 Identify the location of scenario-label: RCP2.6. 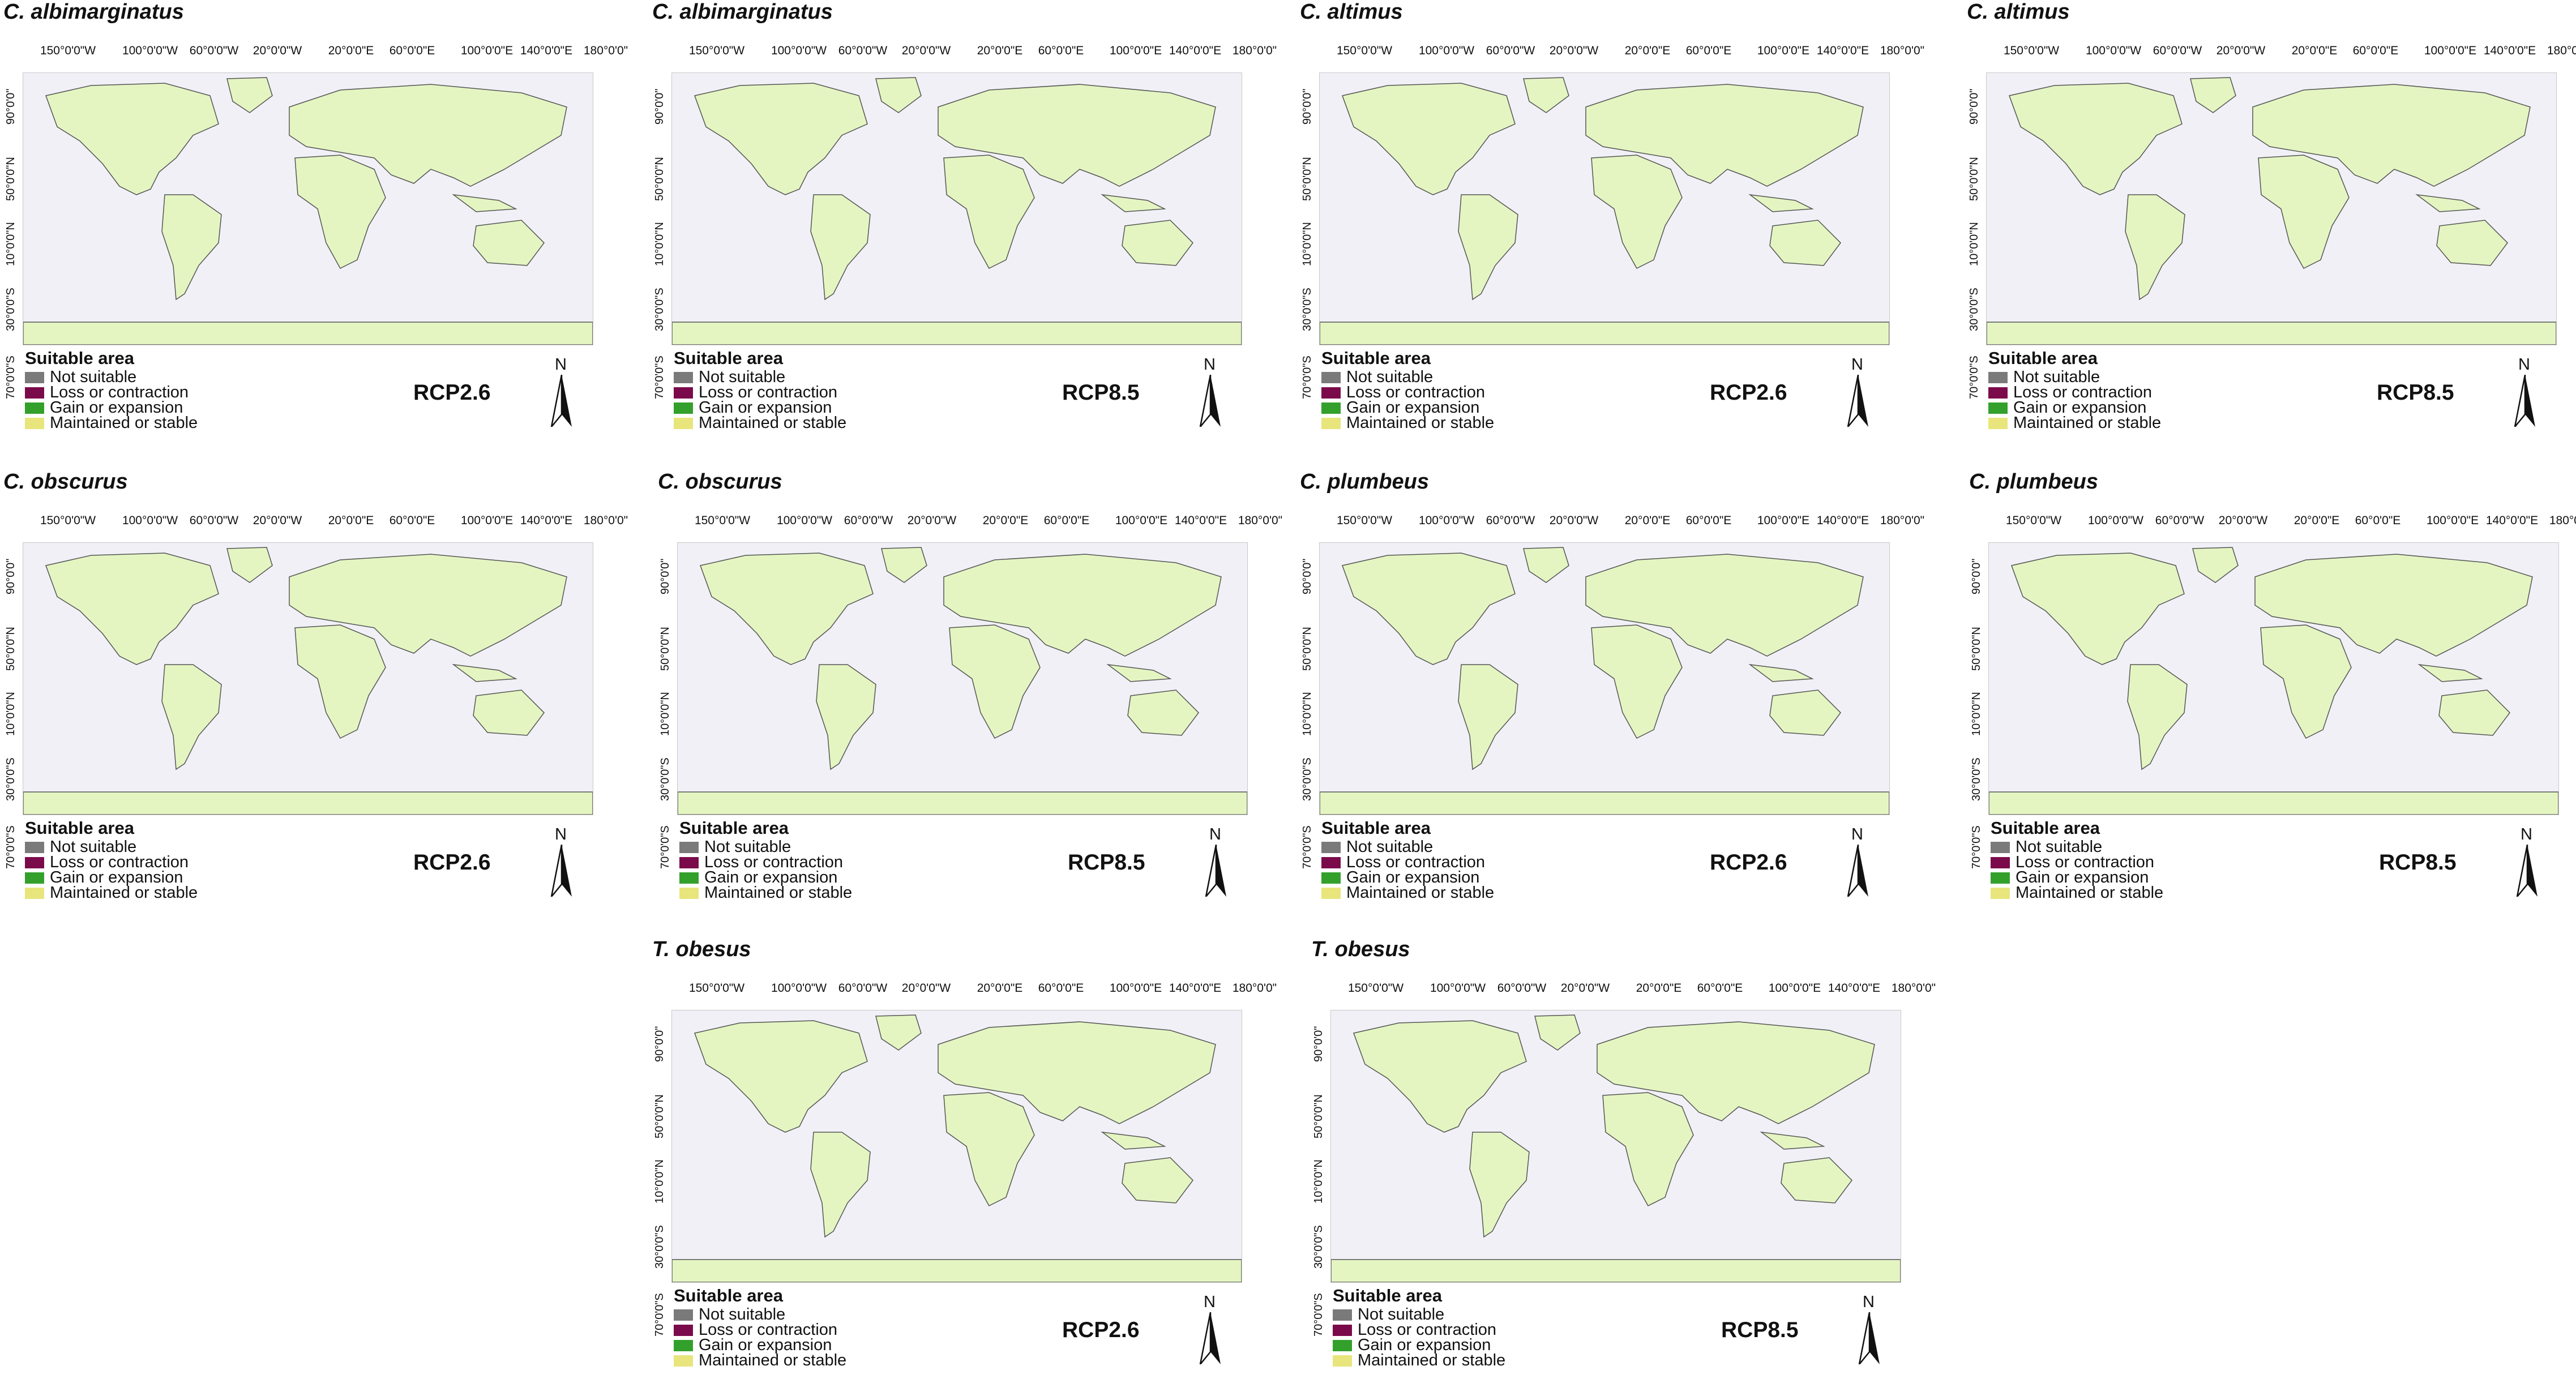
(452, 862).